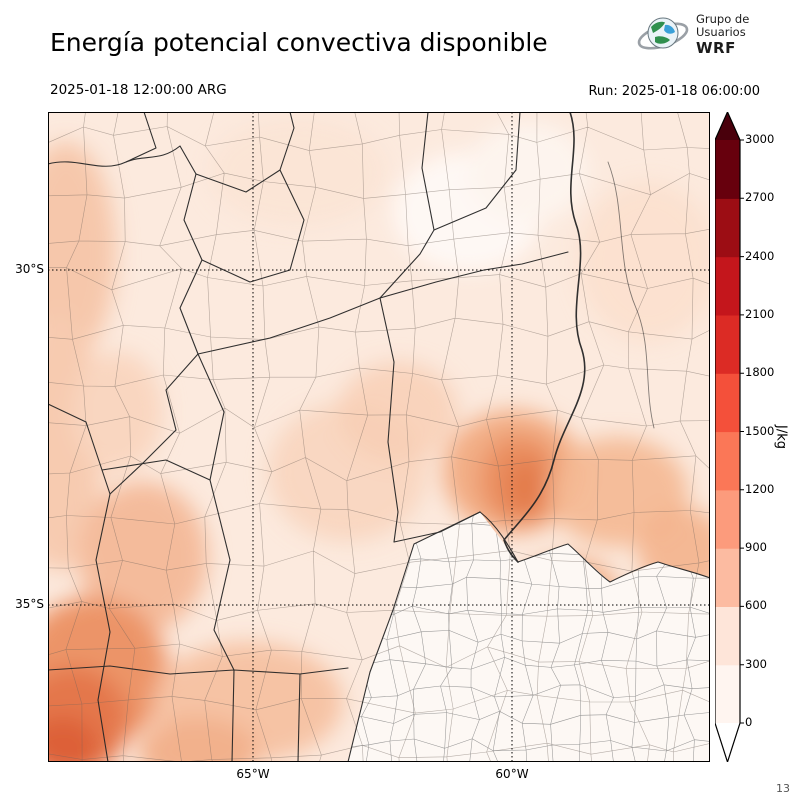 The height and width of the screenshot is (800, 800). Describe the element at coordinates (663, 33) in the screenshot. I see `globe-icon` at that location.